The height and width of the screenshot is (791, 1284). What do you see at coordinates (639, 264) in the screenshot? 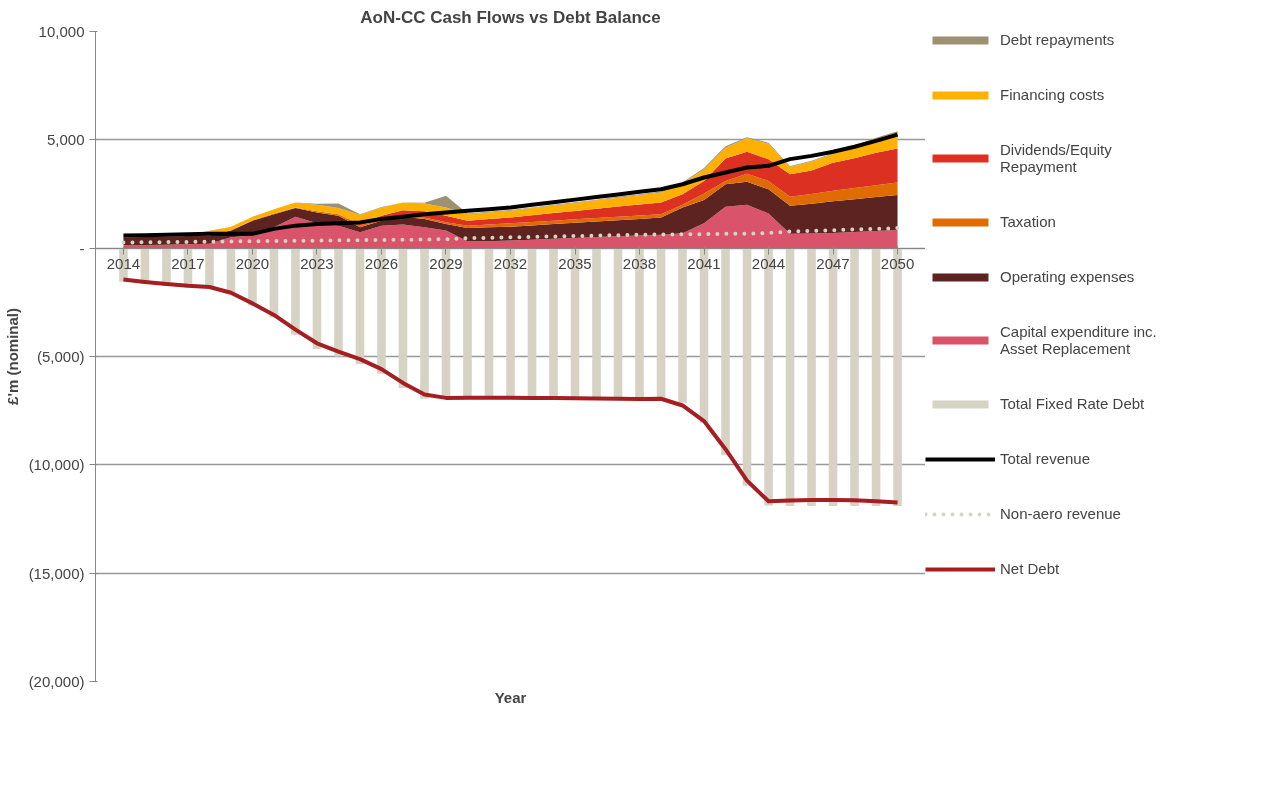
I see `x-tick-label: 2038` at bounding box center [639, 264].